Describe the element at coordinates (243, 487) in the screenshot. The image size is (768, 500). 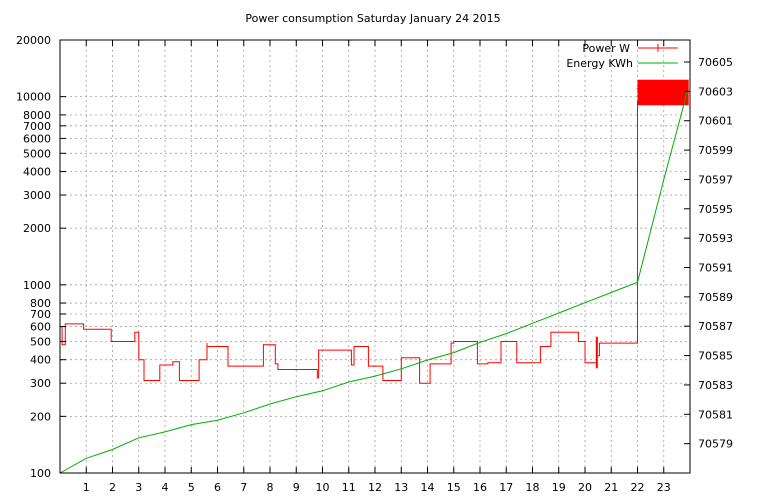
I see `x-tick-label: 7` at that location.